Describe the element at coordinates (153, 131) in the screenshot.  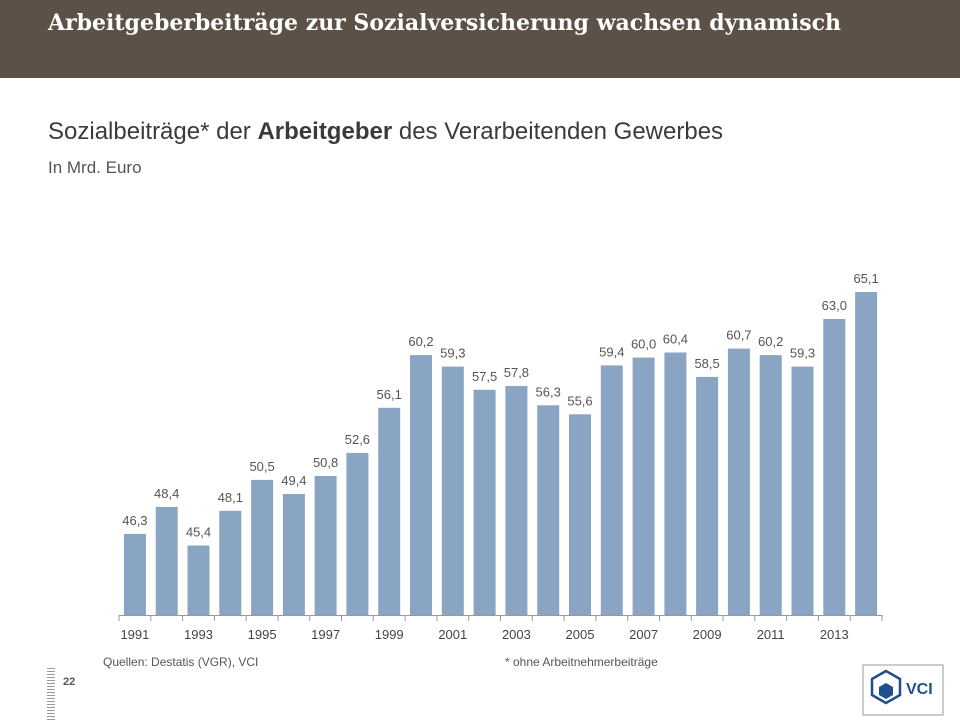
I see `chart-title-pre: Sozialbeiträge* der` at that location.